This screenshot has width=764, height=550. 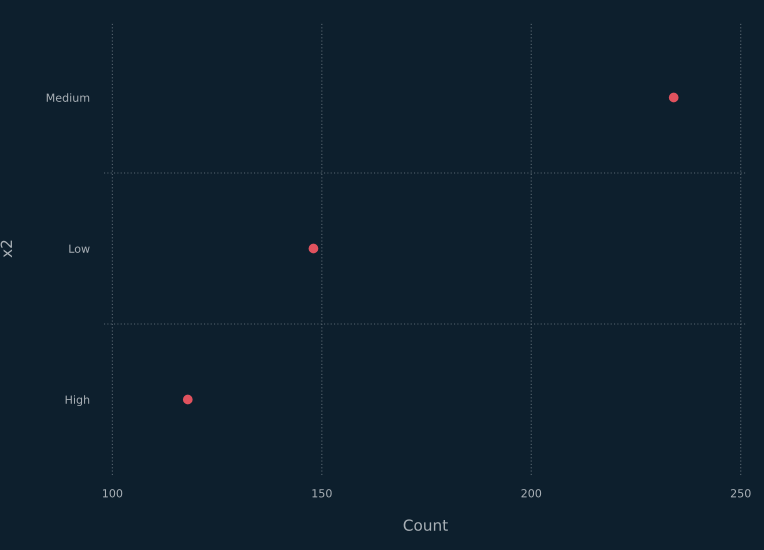 What do you see at coordinates (740, 493) in the screenshot?
I see `x-tick-label: 250` at bounding box center [740, 493].